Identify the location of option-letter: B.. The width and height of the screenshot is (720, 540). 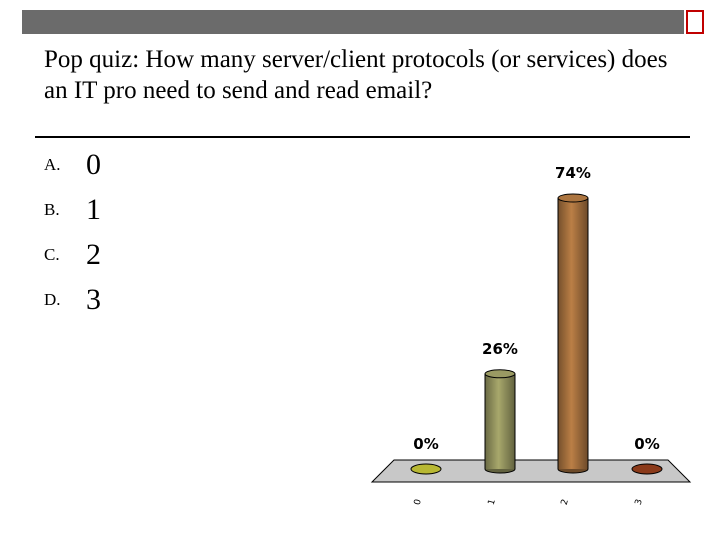
(52, 209).